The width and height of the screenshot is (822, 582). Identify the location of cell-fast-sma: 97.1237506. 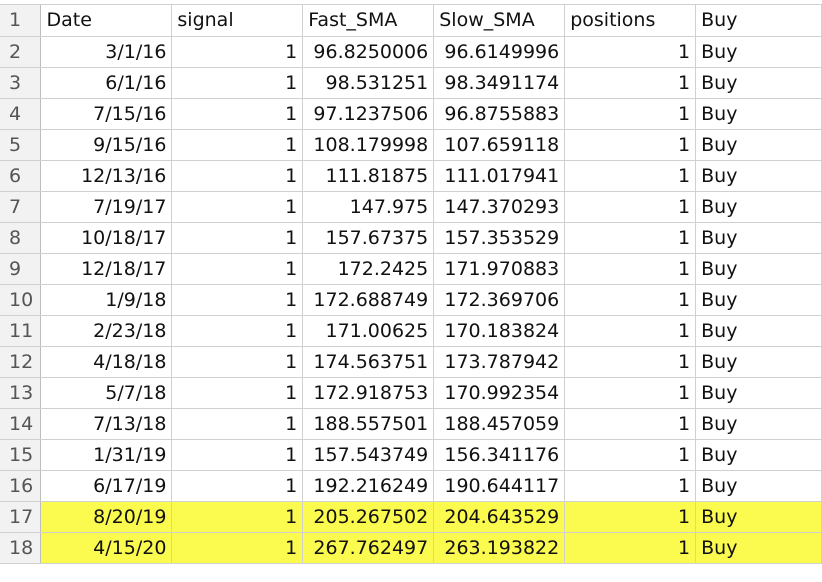
(368, 114).